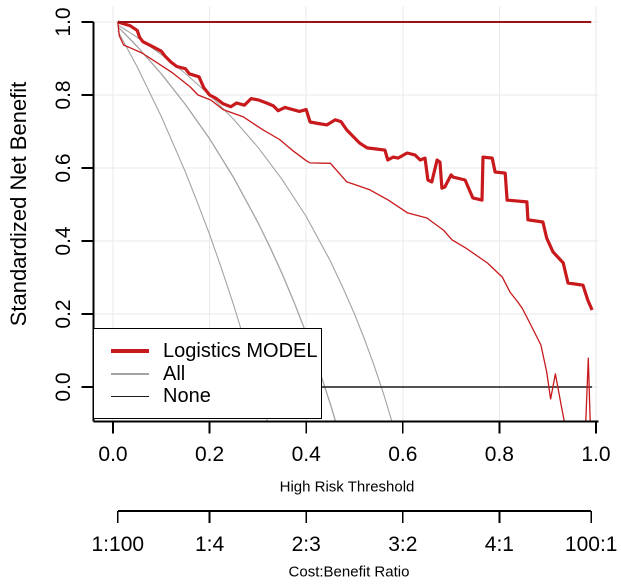  I want to click on x-tick-label: 0.6, so click(402, 454).